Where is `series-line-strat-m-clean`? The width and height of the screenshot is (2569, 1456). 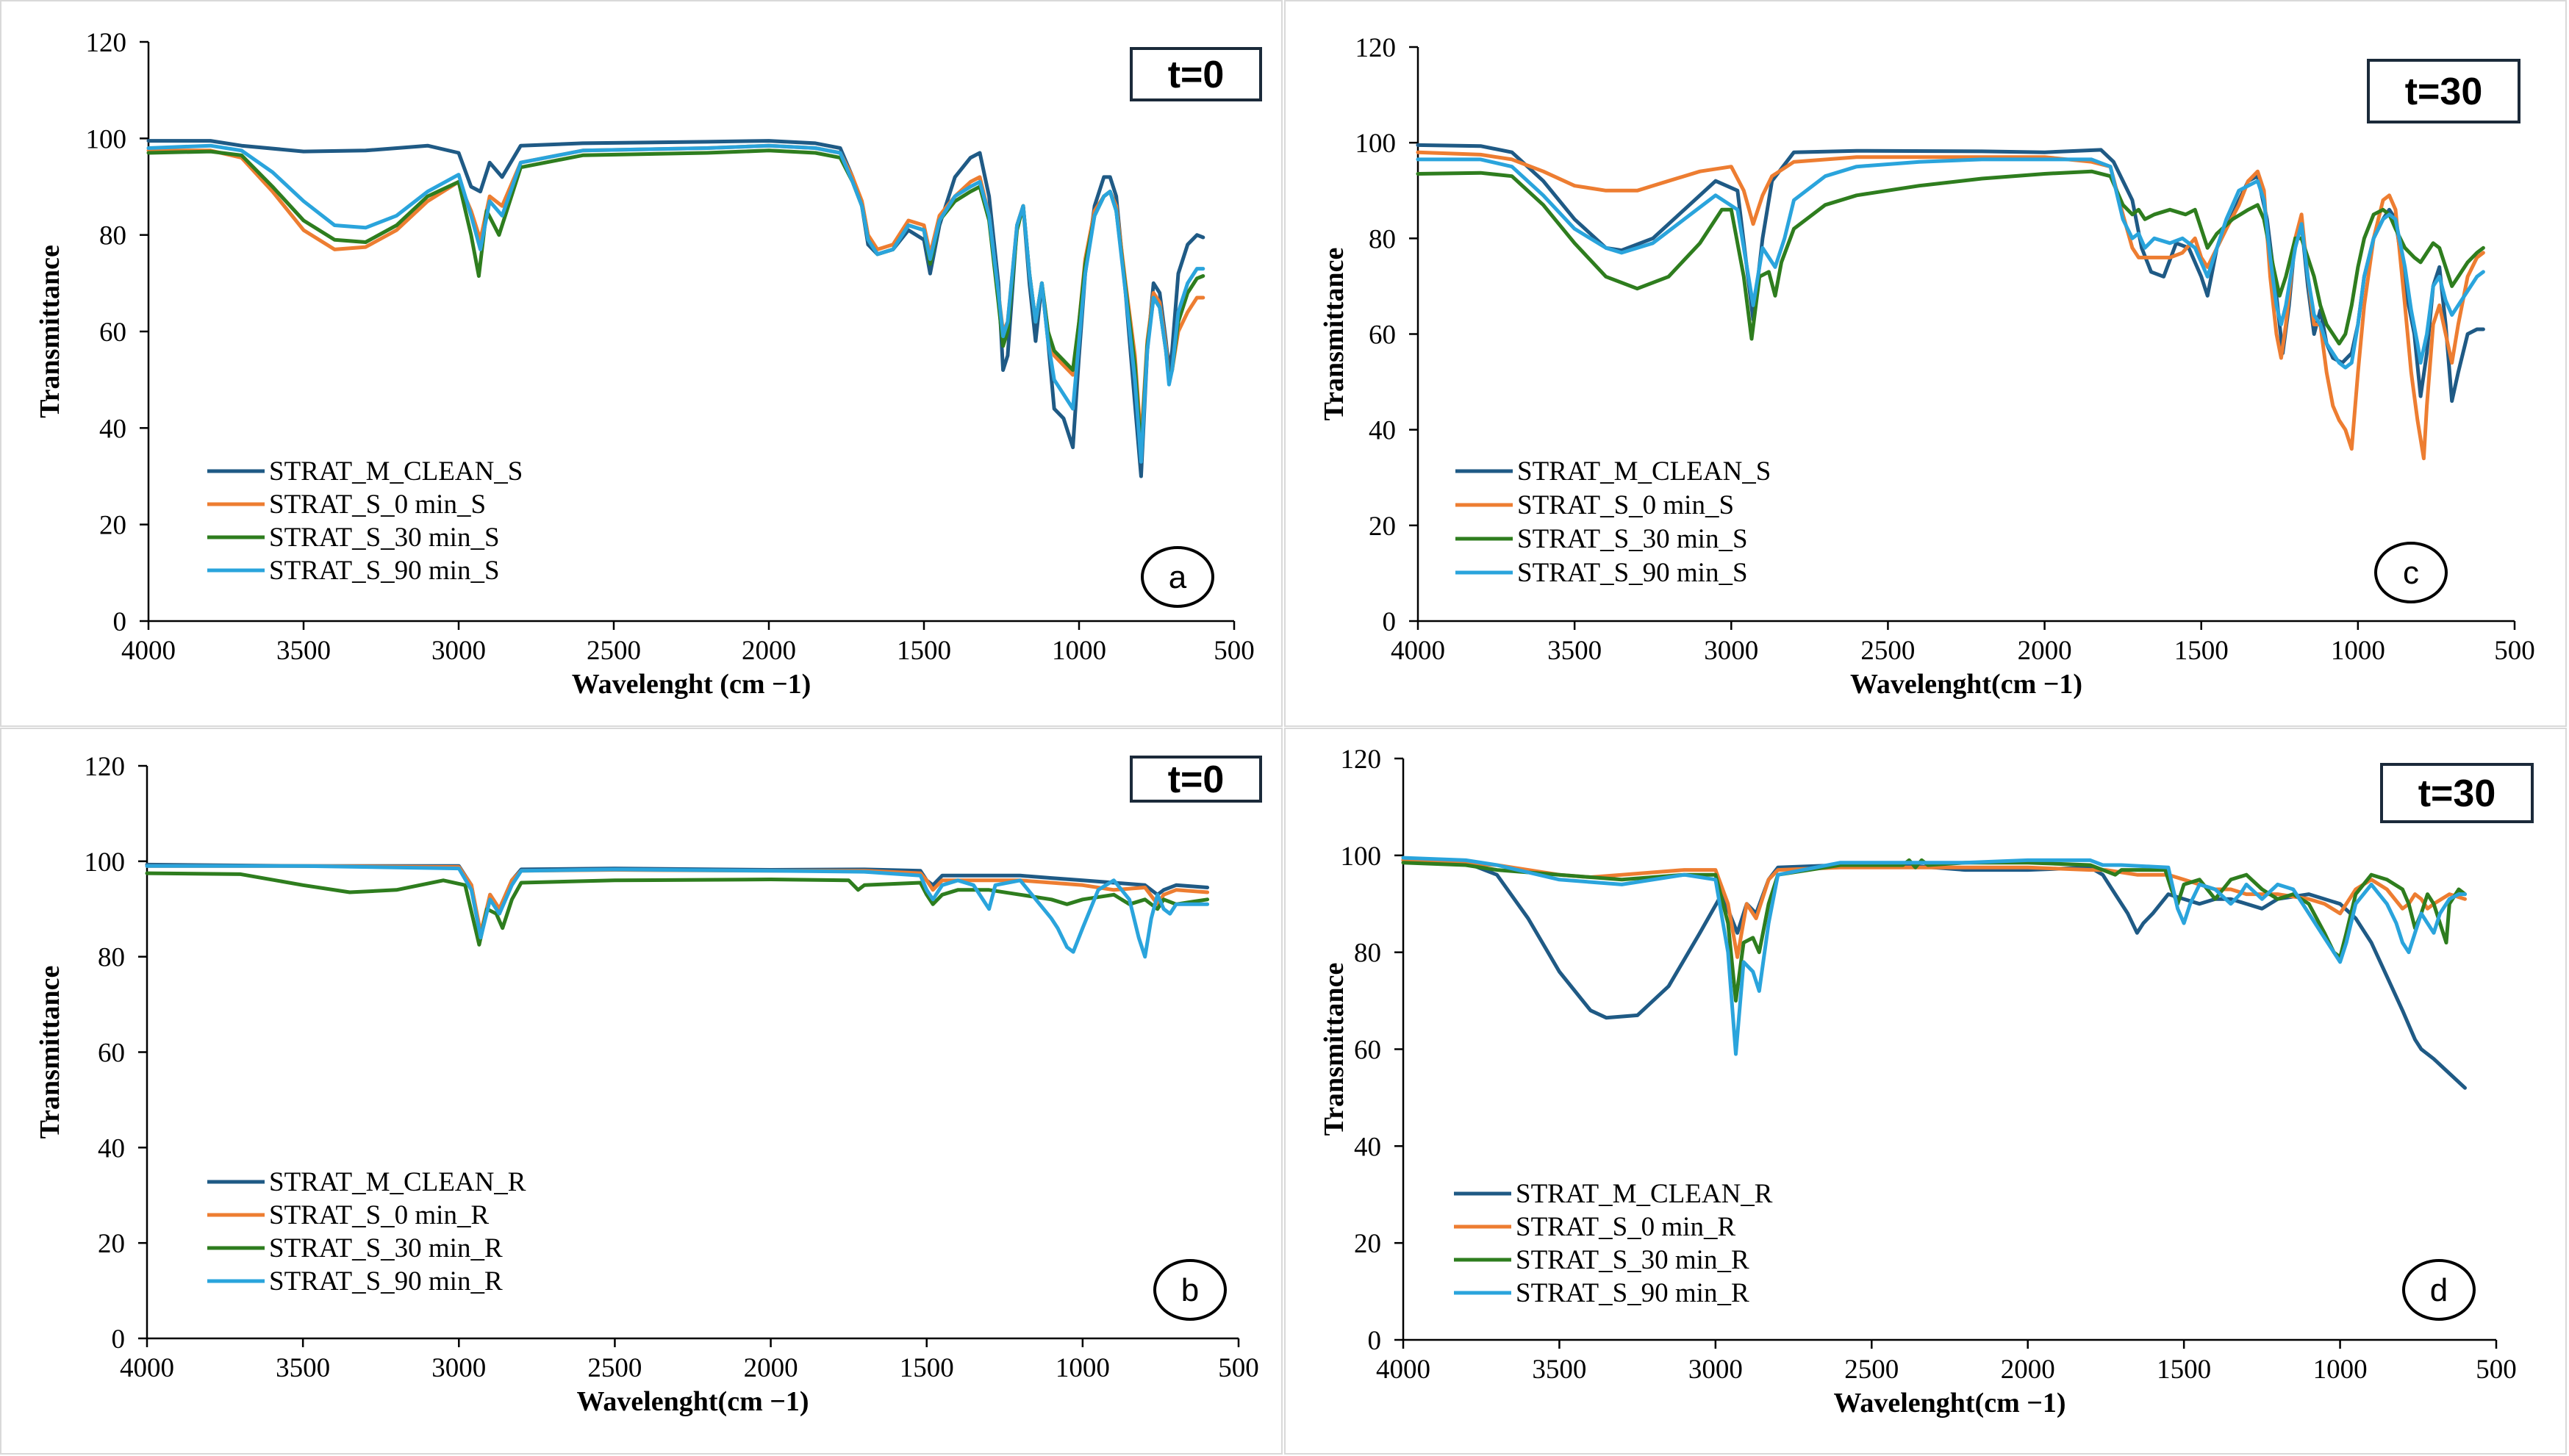 series-line-strat-m-clean is located at coordinates (677, 901).